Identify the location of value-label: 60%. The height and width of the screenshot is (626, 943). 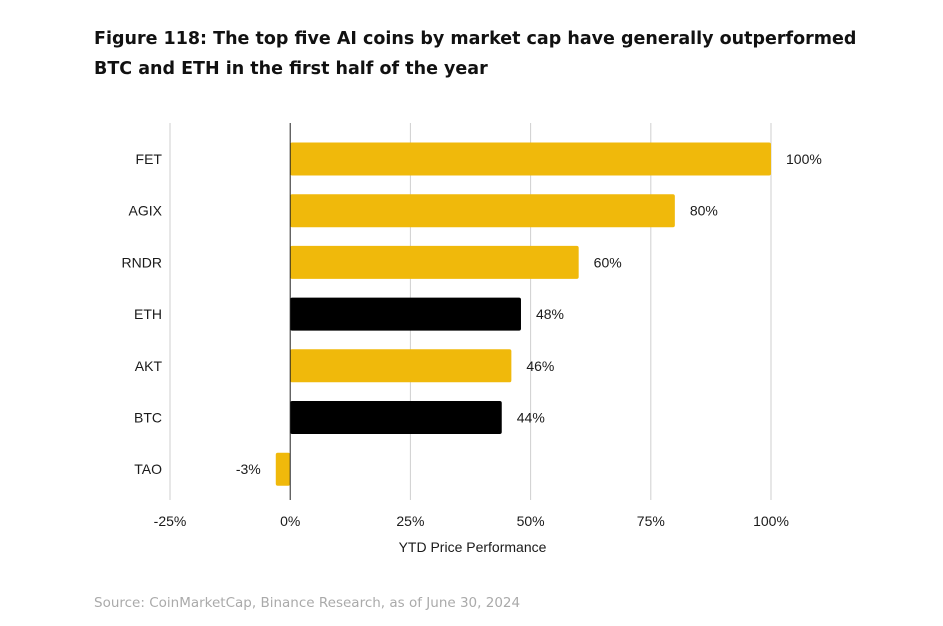
(608, 262).